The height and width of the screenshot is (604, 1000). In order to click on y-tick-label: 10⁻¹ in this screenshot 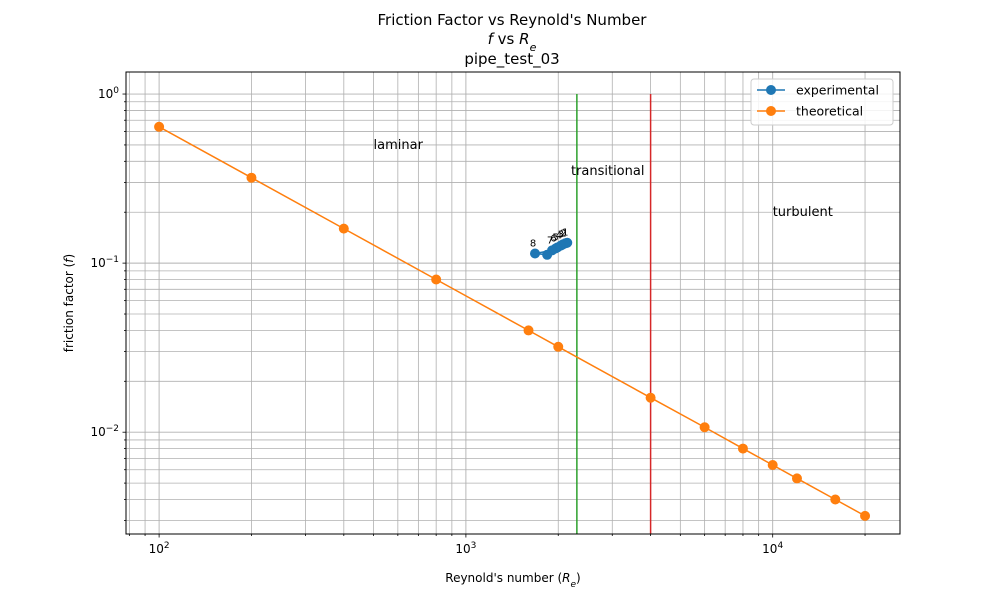, I will do `click(104, 262)`.